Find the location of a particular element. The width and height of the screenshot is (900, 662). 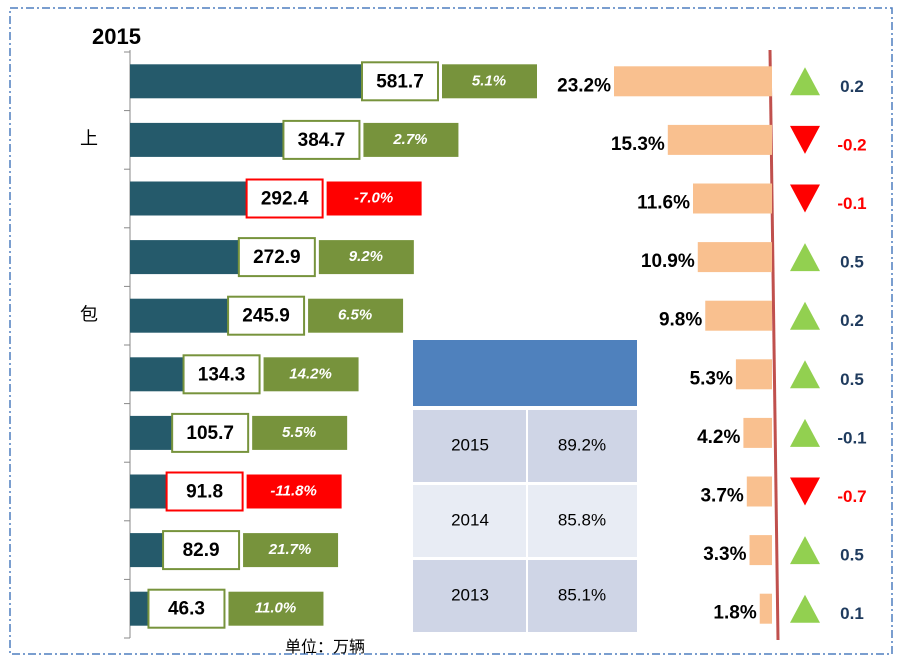

change-label: -0.2 is located at coordinates (851, 144).